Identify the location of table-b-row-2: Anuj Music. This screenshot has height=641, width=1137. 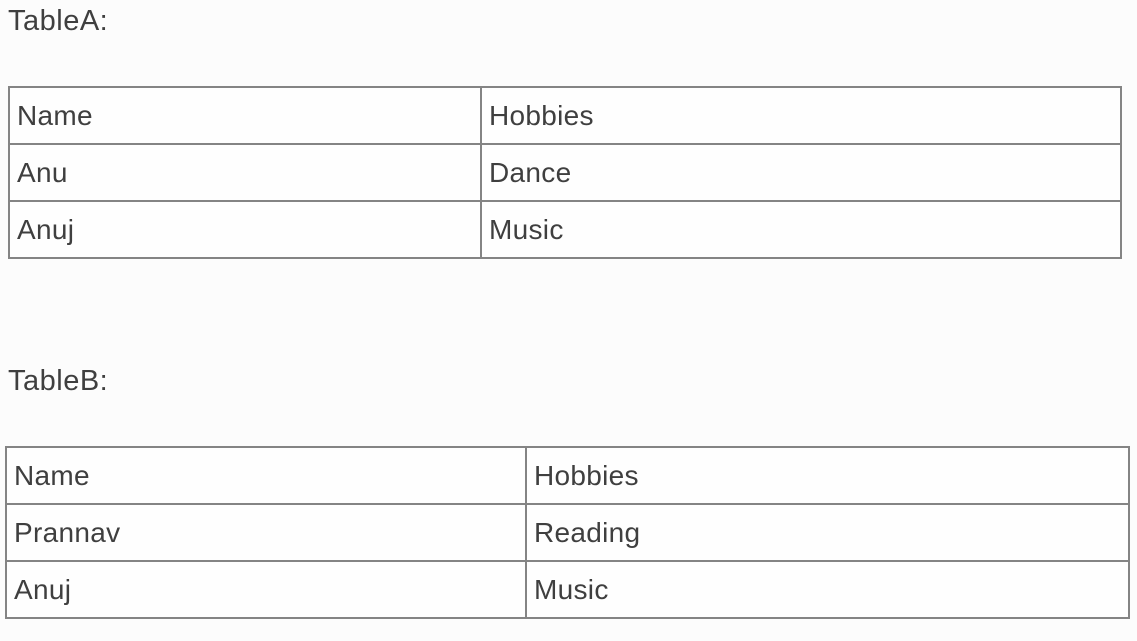
(567, 589).